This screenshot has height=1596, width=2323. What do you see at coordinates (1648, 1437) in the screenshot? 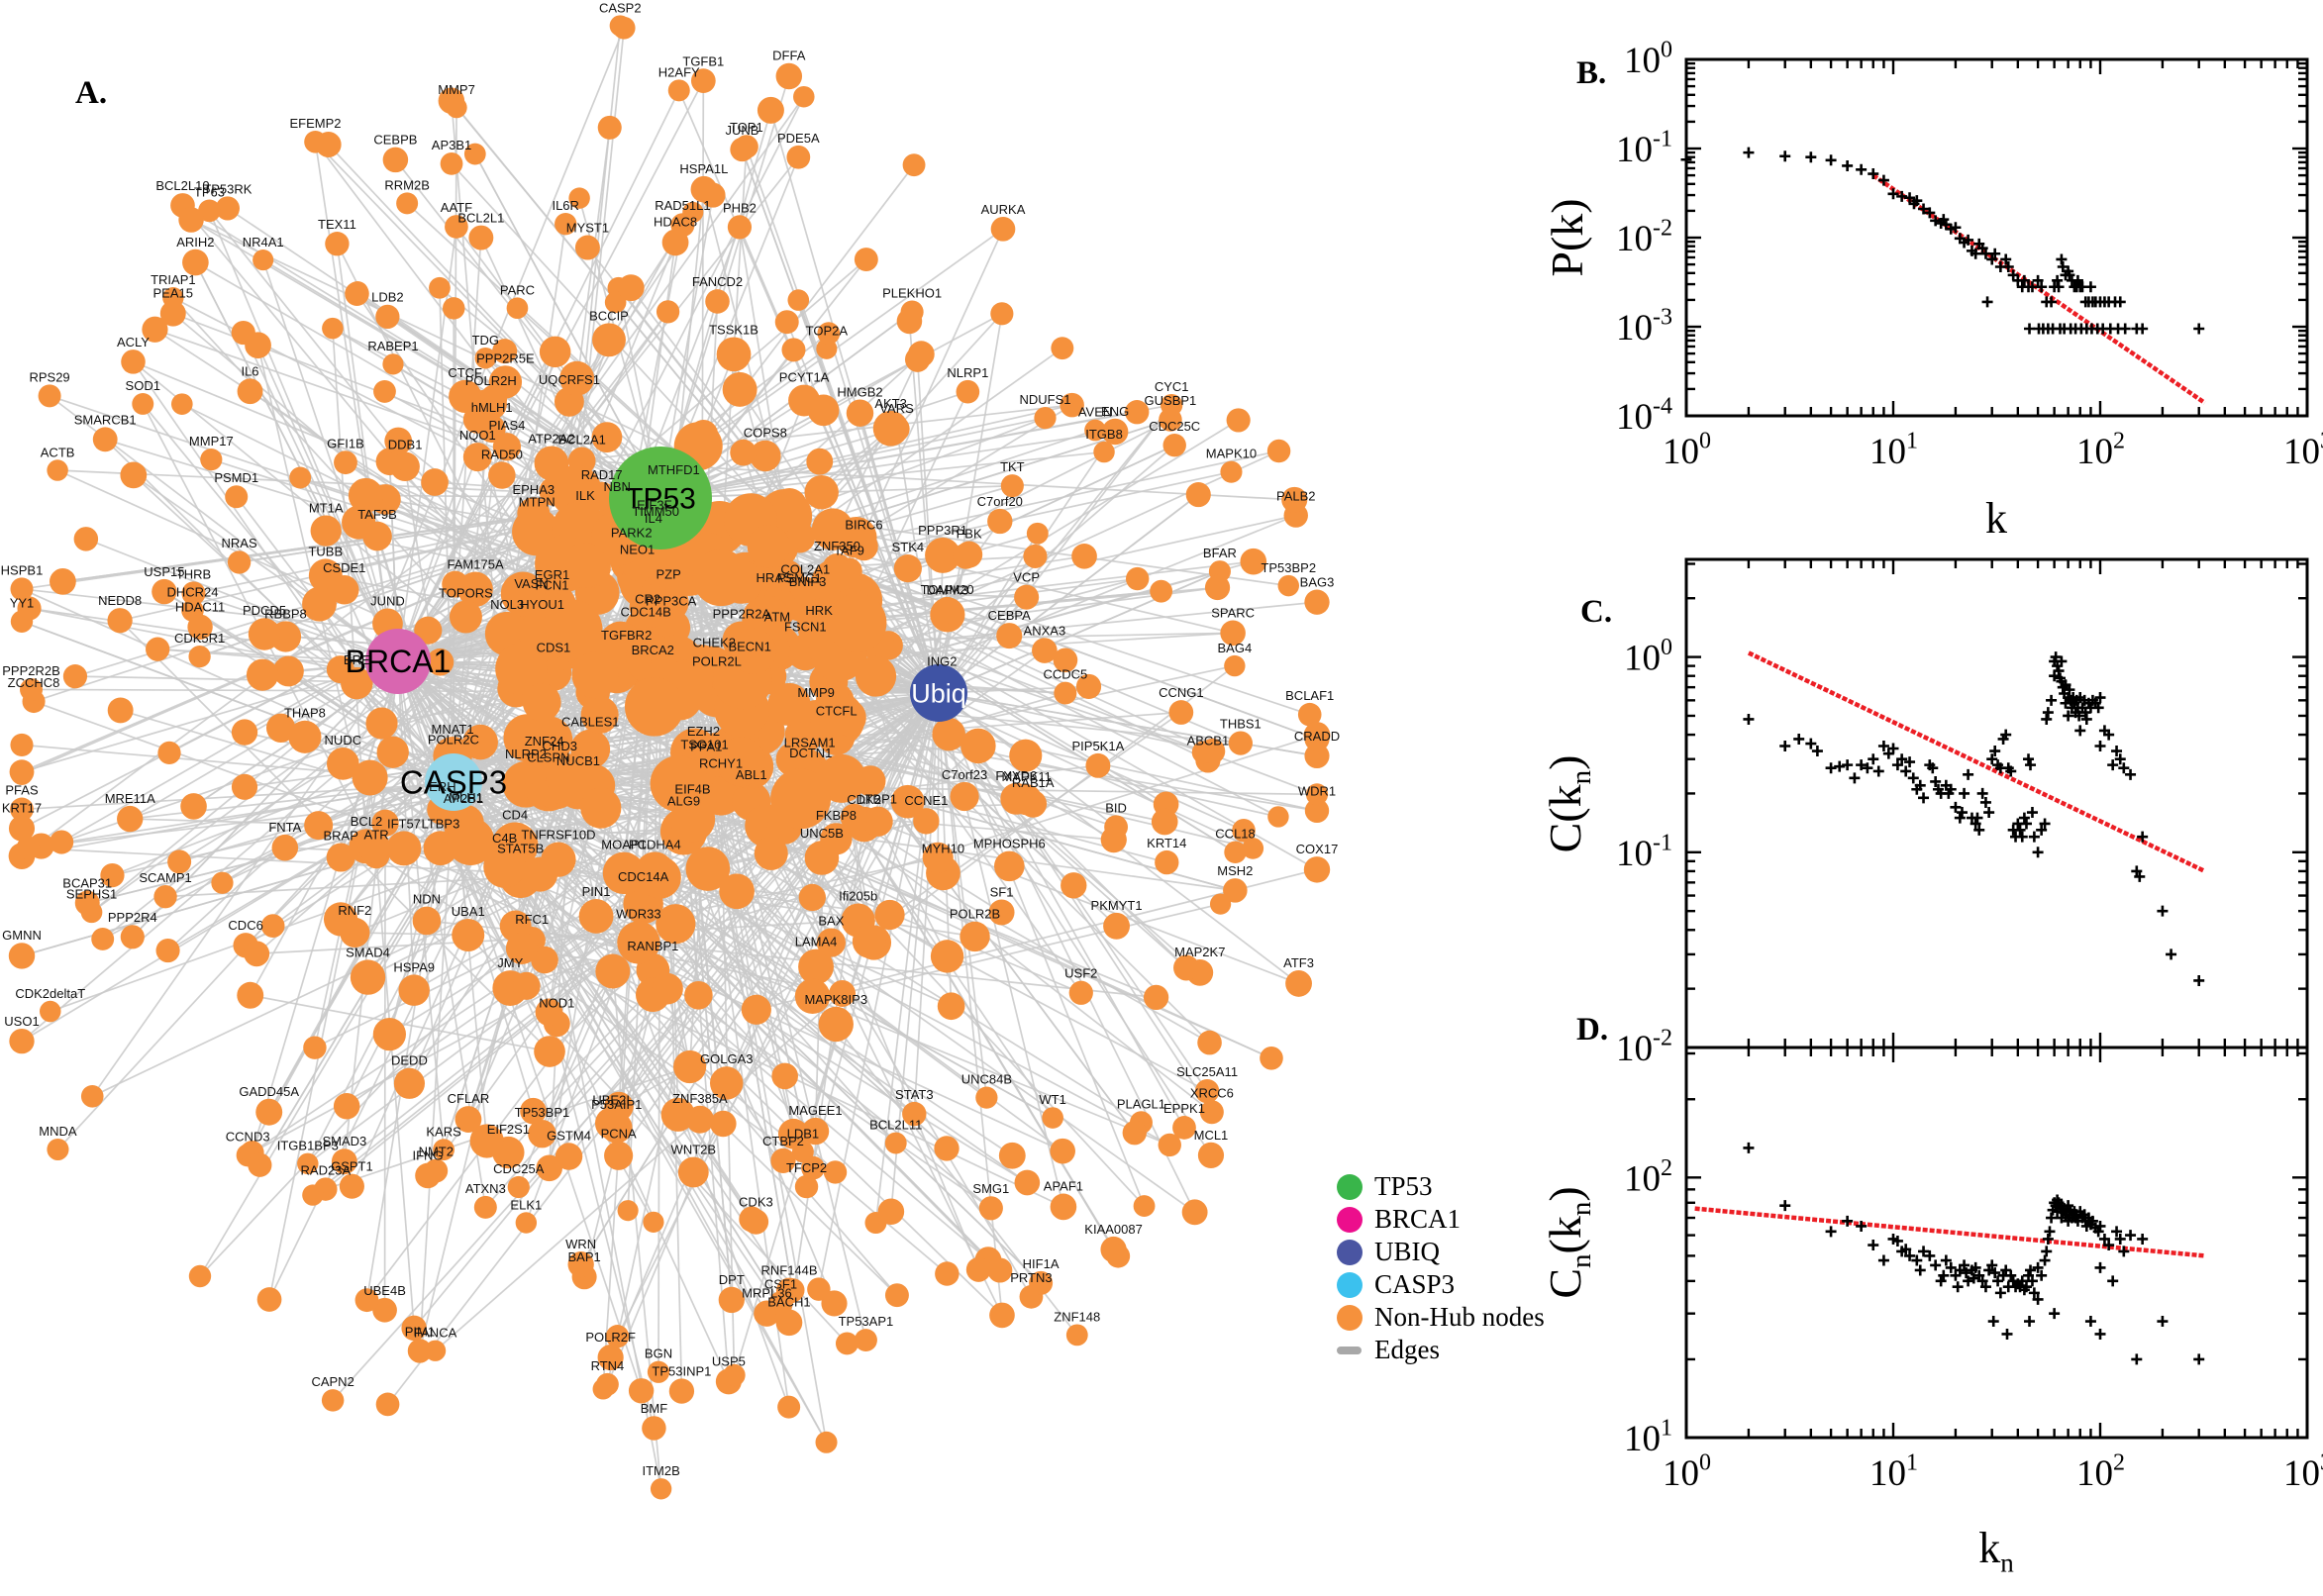
I see `y-tick-label: 101​` at bounding box center [1648, 1437].